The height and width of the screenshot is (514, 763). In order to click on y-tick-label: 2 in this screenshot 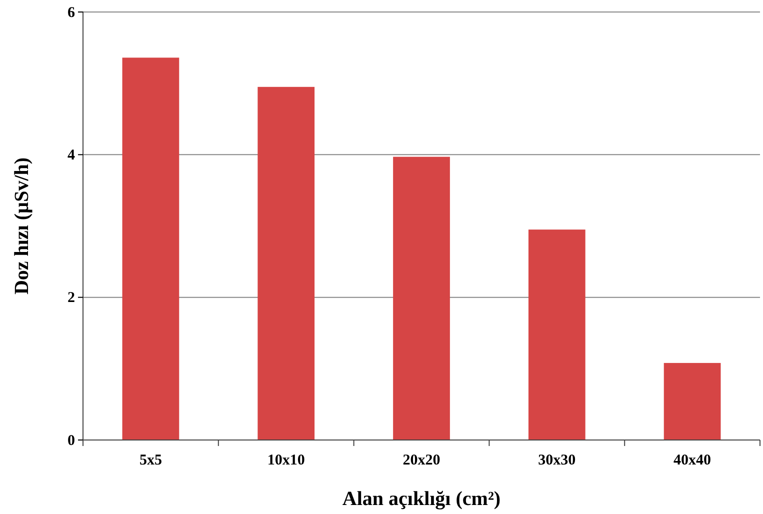, I will do `click(71, 298)`.